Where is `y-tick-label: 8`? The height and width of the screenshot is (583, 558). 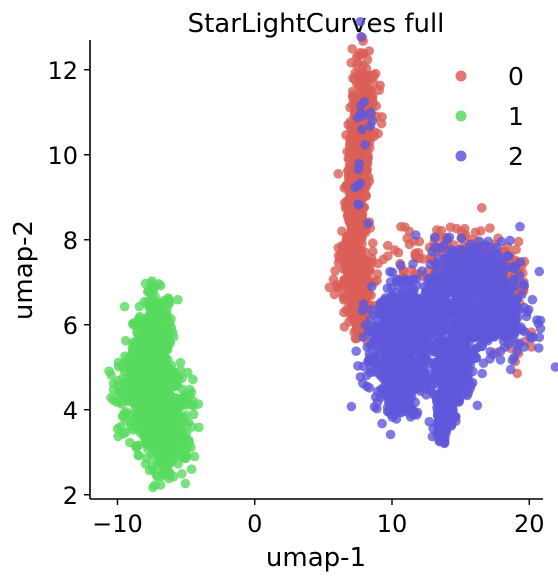
y-tick-label: 8 is located at coordinates (70, 241).